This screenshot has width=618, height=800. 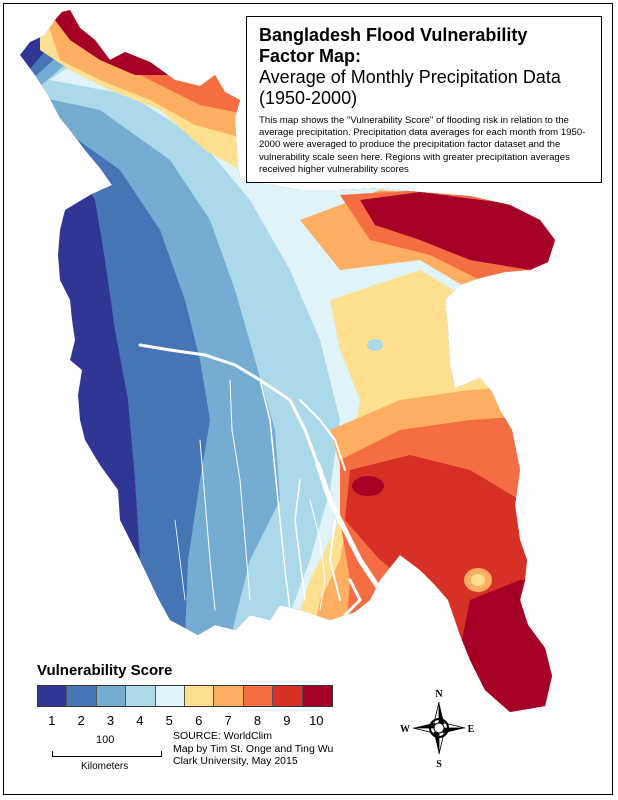 What do you see at coordinates (105, 740) in the screenshot?
I see `scale-bar-distance: 100` at bounding box center [105, 740].